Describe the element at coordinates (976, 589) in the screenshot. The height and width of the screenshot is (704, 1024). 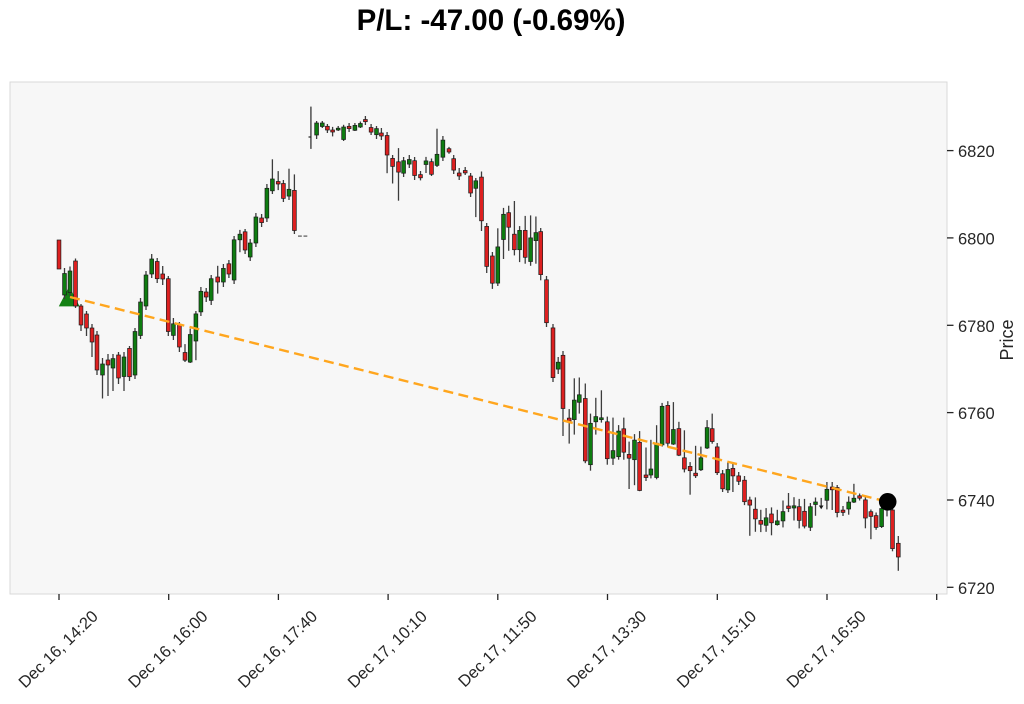
I see `svg-text: 6720` at that location.